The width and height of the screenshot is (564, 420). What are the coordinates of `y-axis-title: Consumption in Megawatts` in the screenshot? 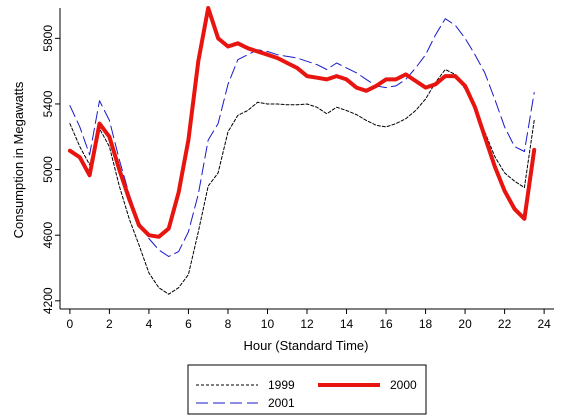 It's located at (18, 159).